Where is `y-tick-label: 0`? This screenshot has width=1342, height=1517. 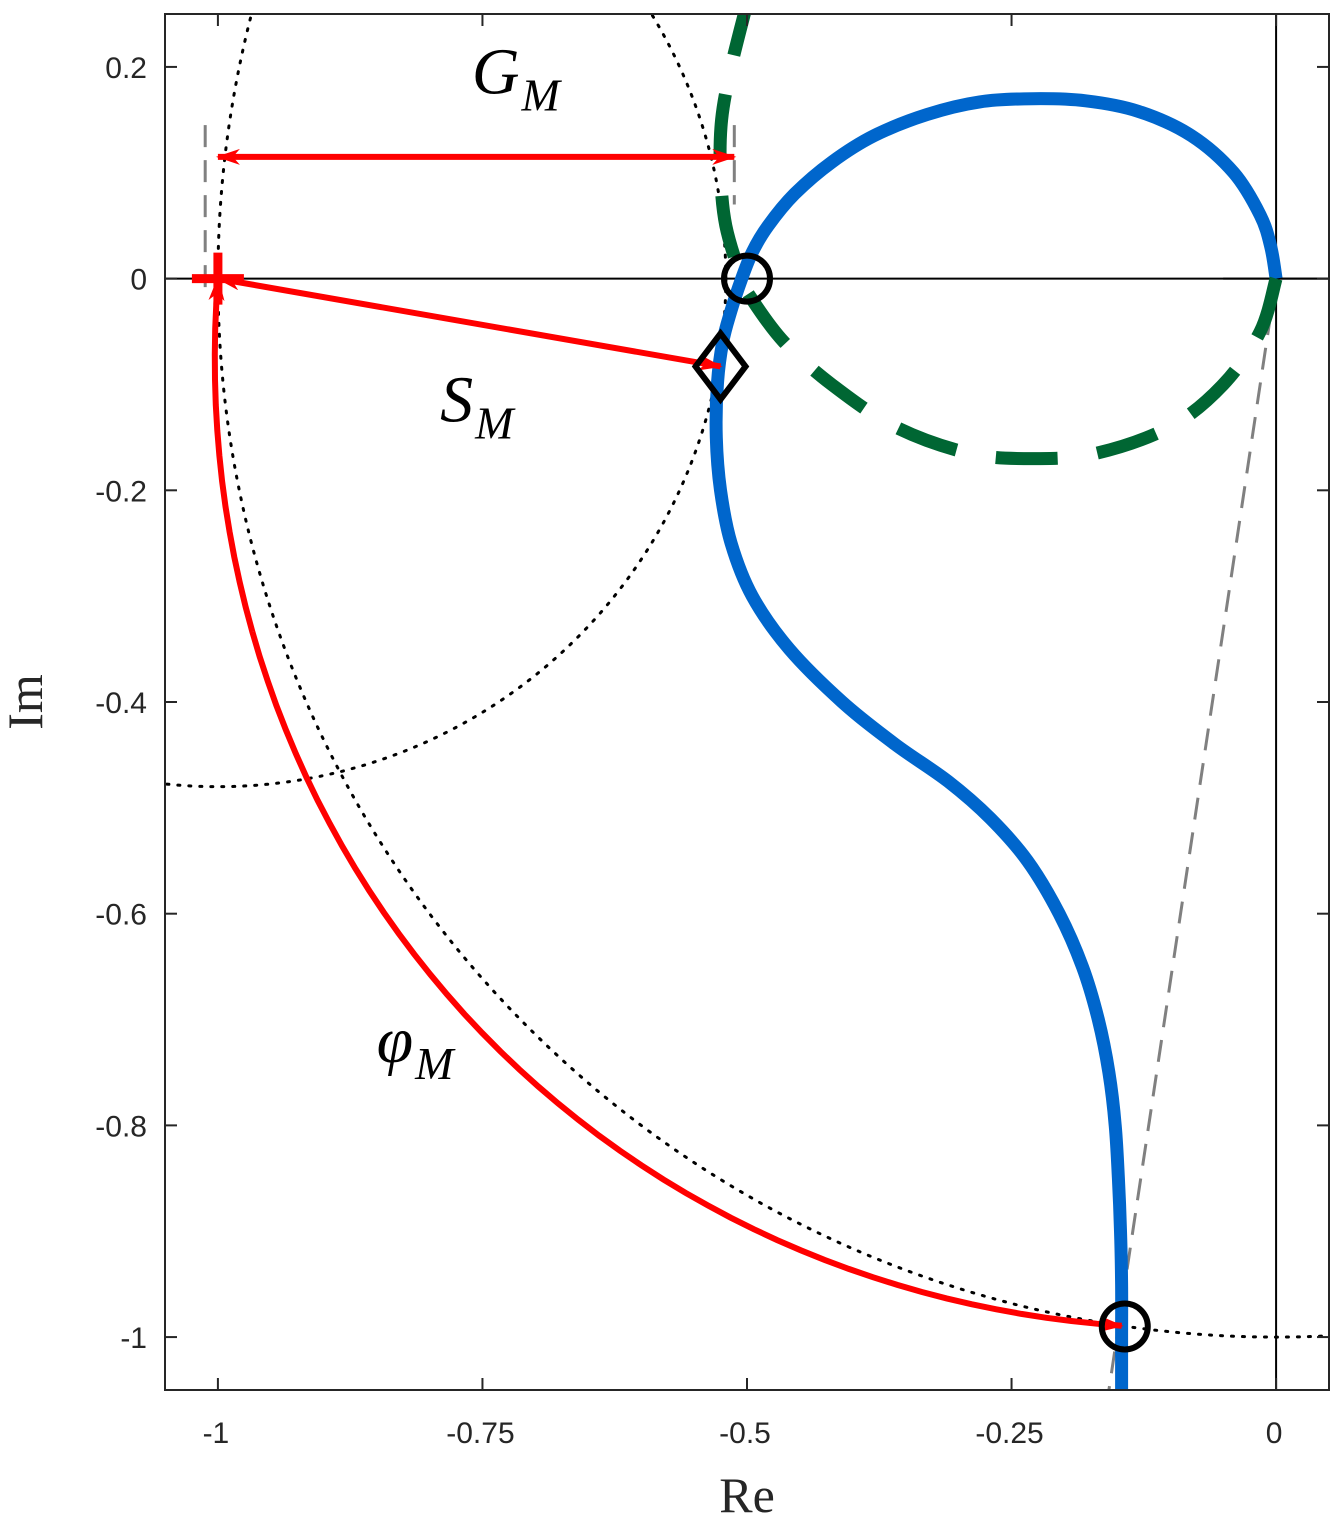 y-tick-label: 0 is located at coordinates (138, 280).